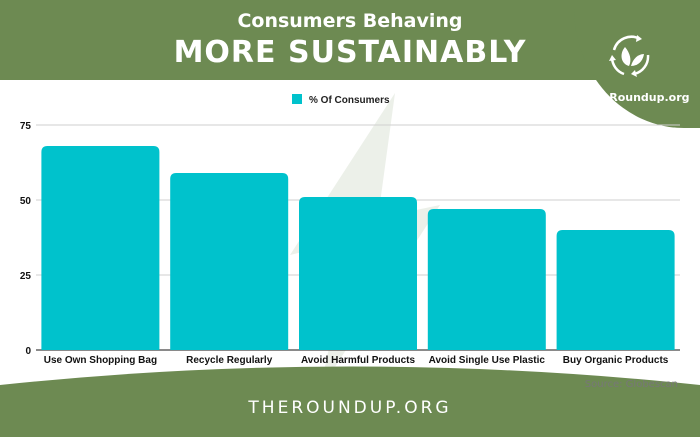 The height and width of the screenshot is (437, 700). Describe the element at coordinates (100, 360) in the screenshot. I see `x-category-label: Use Own Shopping Bag` at that location.